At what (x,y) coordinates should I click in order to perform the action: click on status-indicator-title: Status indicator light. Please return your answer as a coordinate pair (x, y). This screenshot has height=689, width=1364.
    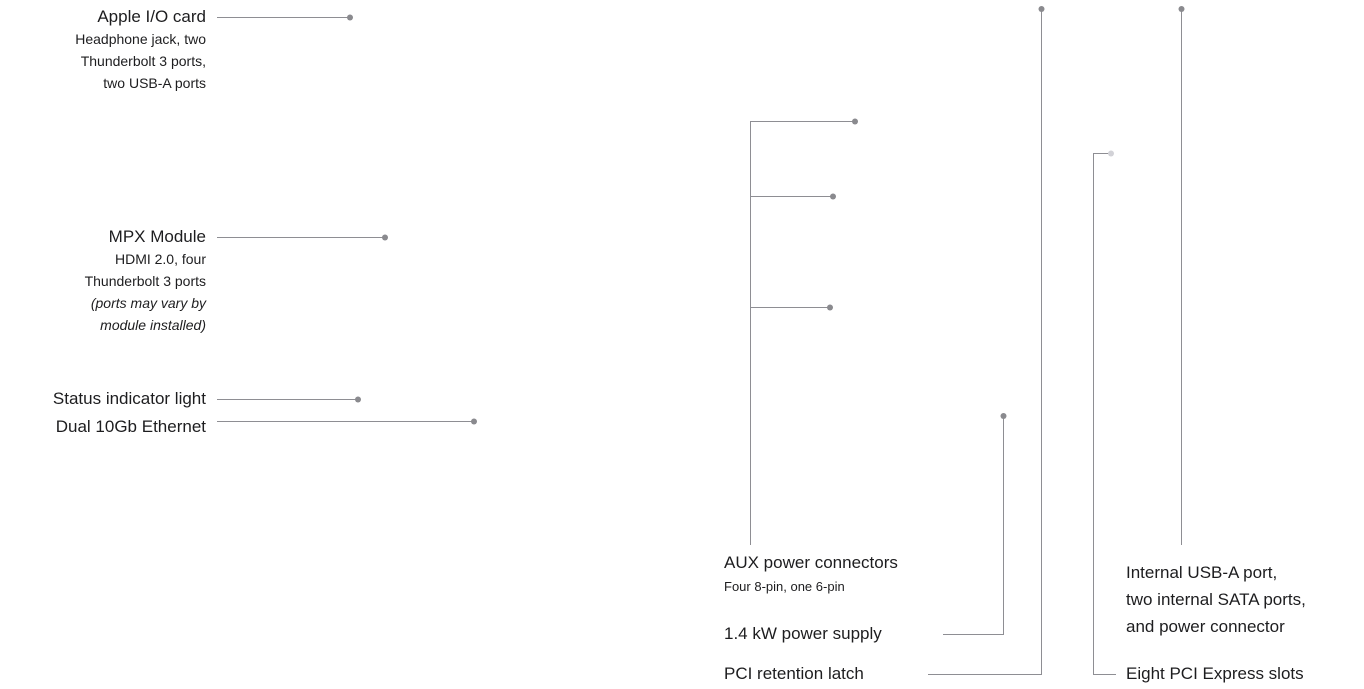
    Looking at the image, I should click on (129, 398).